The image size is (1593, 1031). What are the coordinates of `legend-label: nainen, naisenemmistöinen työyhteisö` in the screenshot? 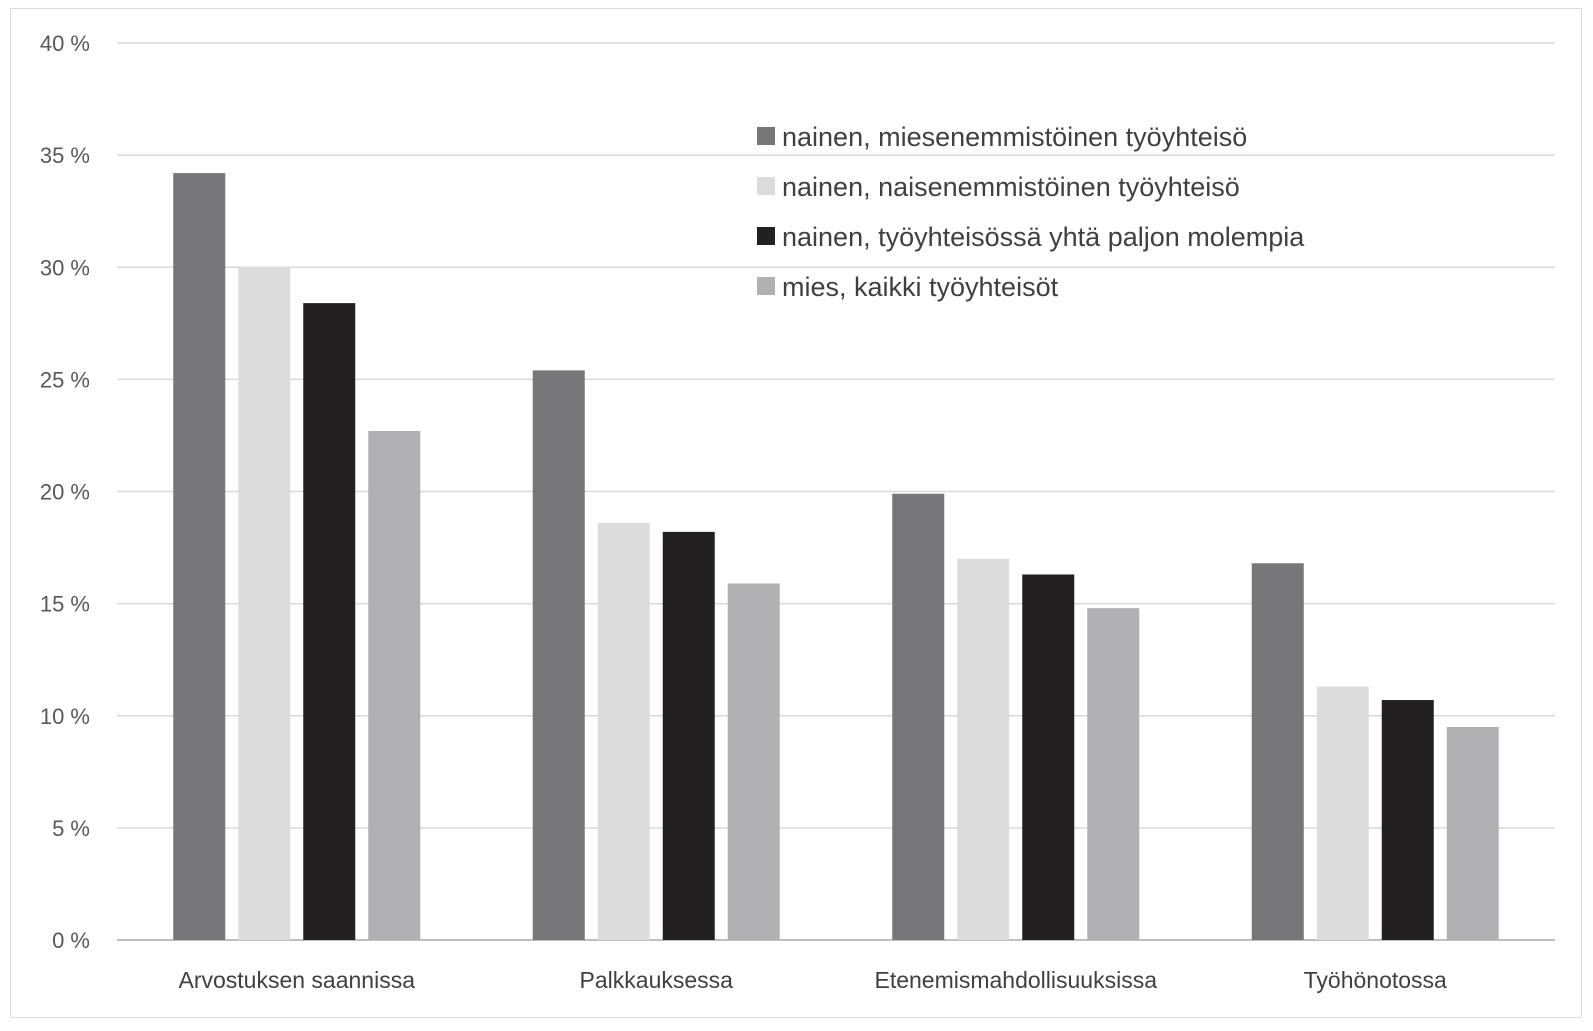 It's located at (1011, 187).